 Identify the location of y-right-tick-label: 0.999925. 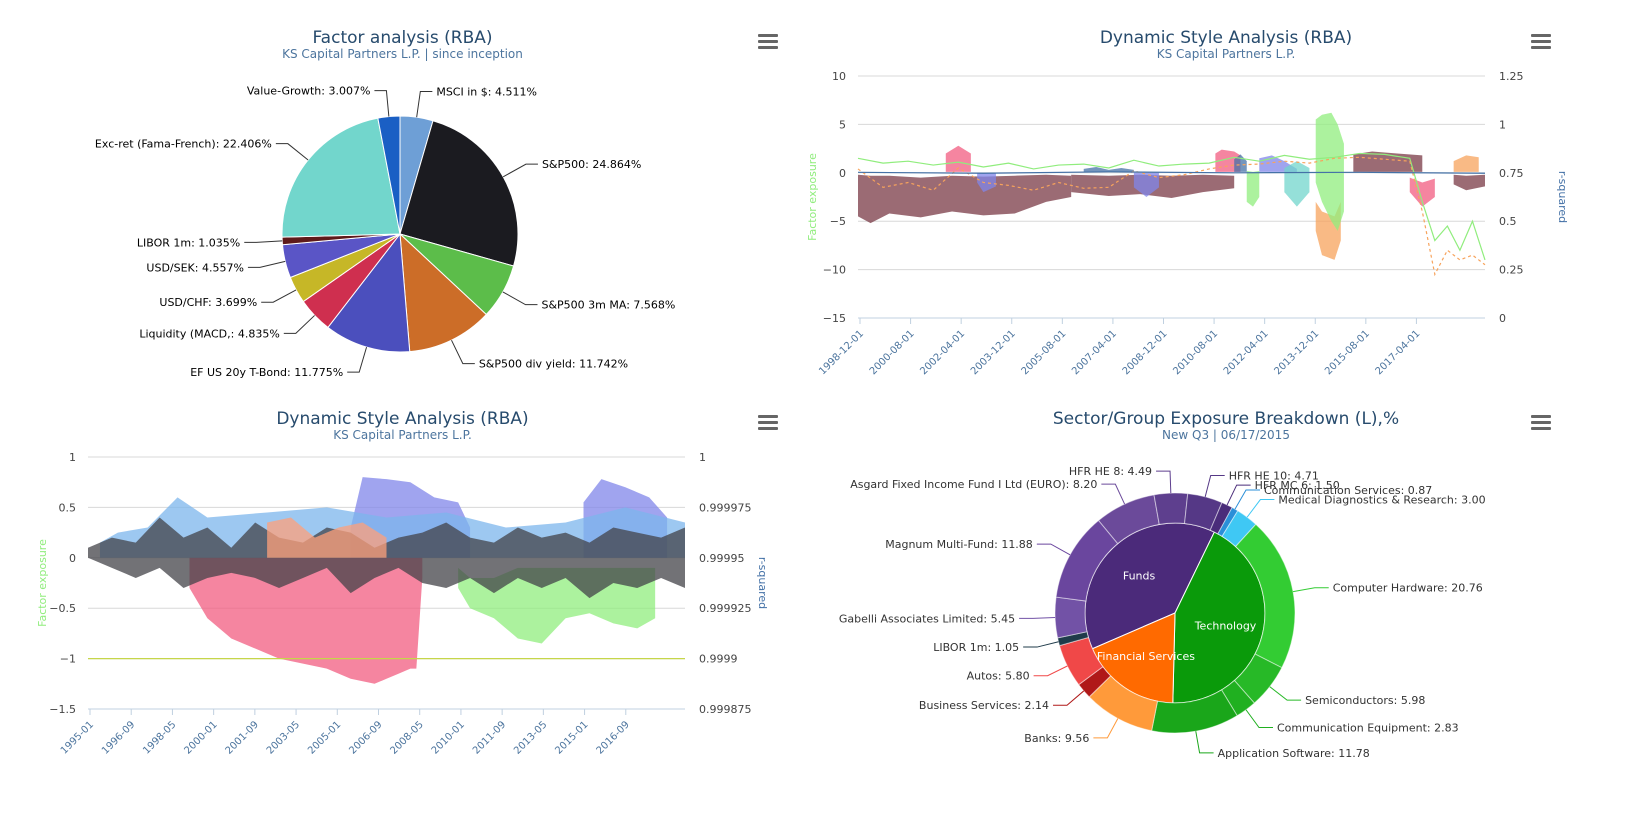
(725, 608).